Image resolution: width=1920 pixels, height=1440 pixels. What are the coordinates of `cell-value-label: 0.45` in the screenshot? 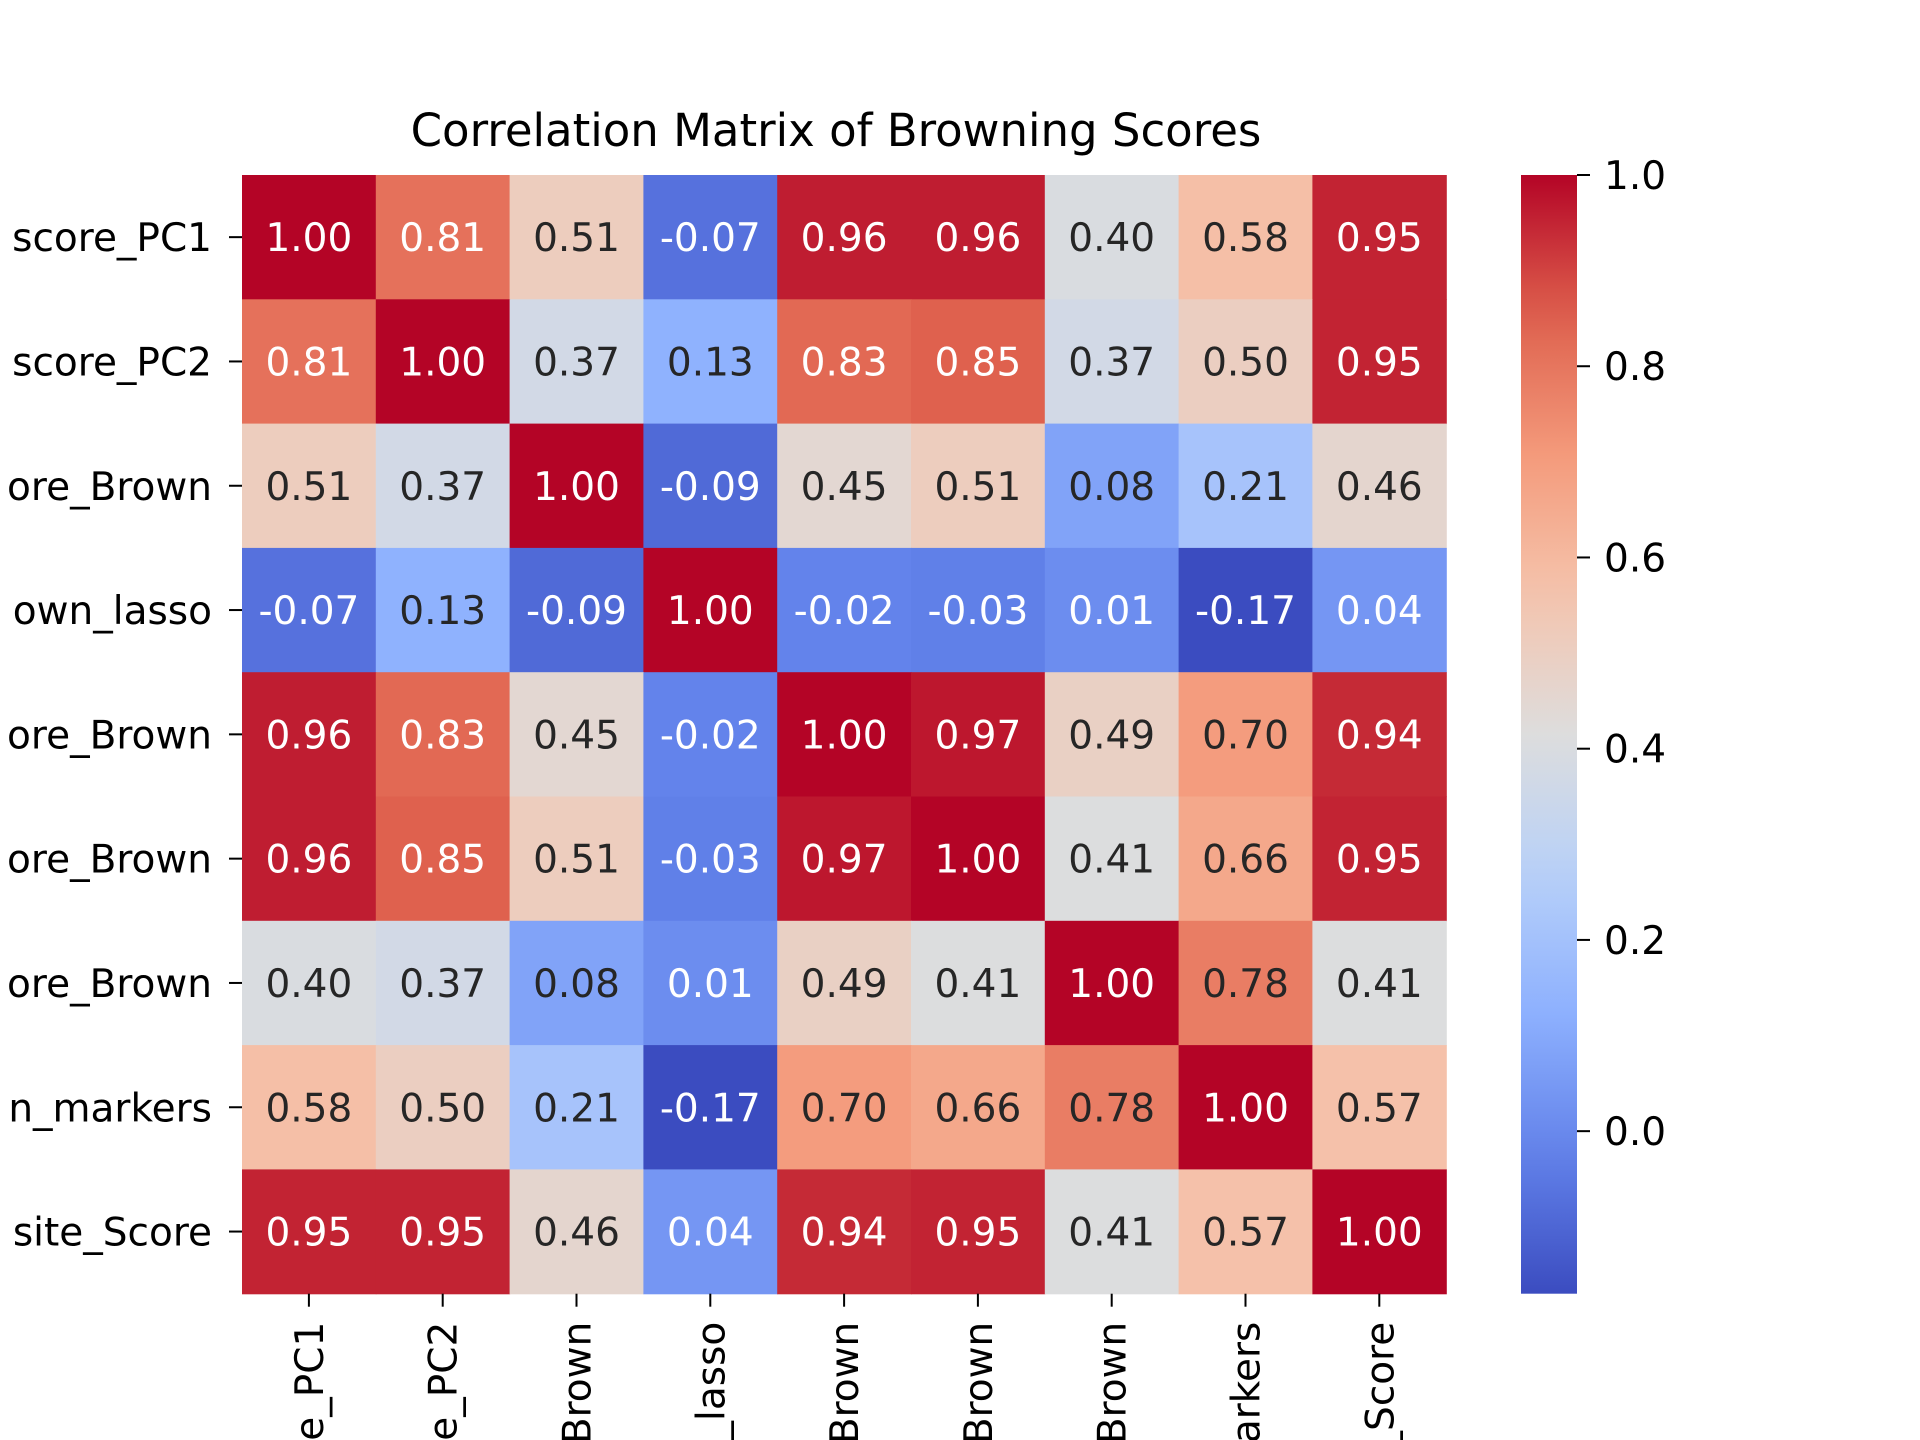 It's located at (844, 487).